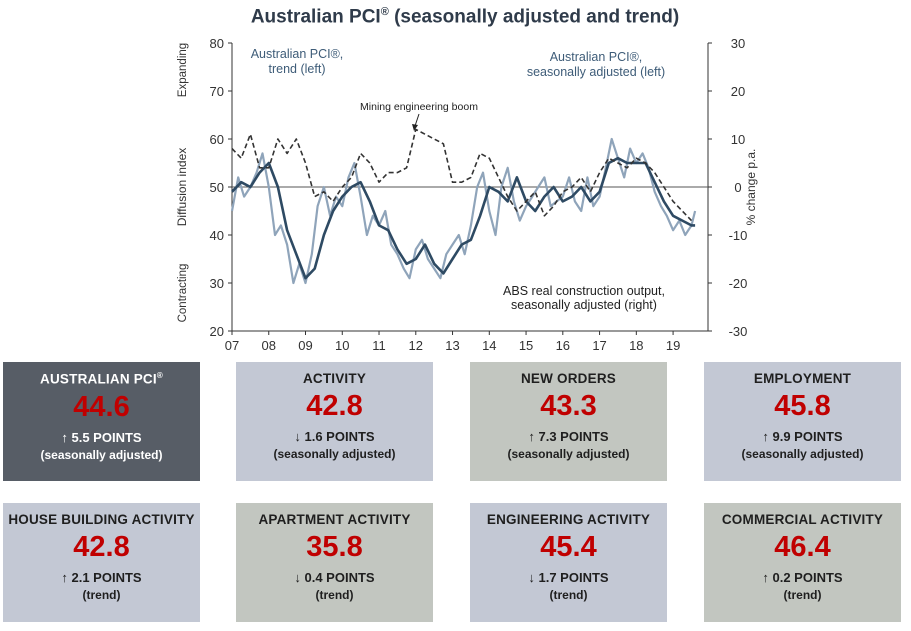 This screenshot has height=631, width=911. What do you see at coordinates (101, 379) in the screenshot?
I see `card-name: AUSTRALIAN PCI®` at bounding box center [101, 379].